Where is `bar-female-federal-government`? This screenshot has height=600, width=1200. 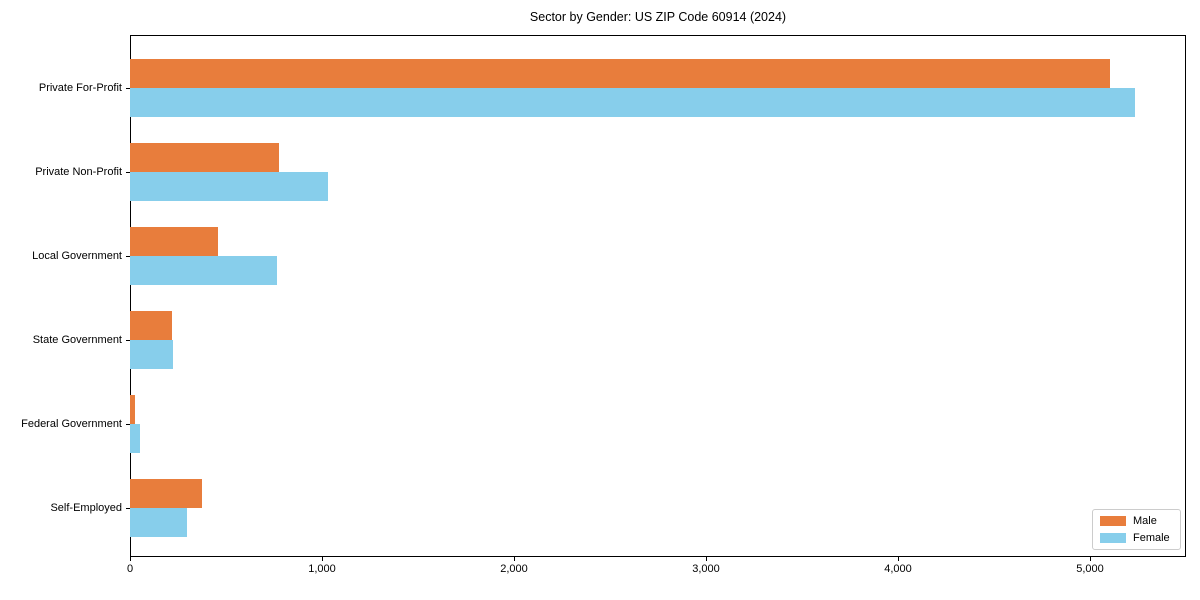
bar-female-federal-government is located at coordinates (135, 438).